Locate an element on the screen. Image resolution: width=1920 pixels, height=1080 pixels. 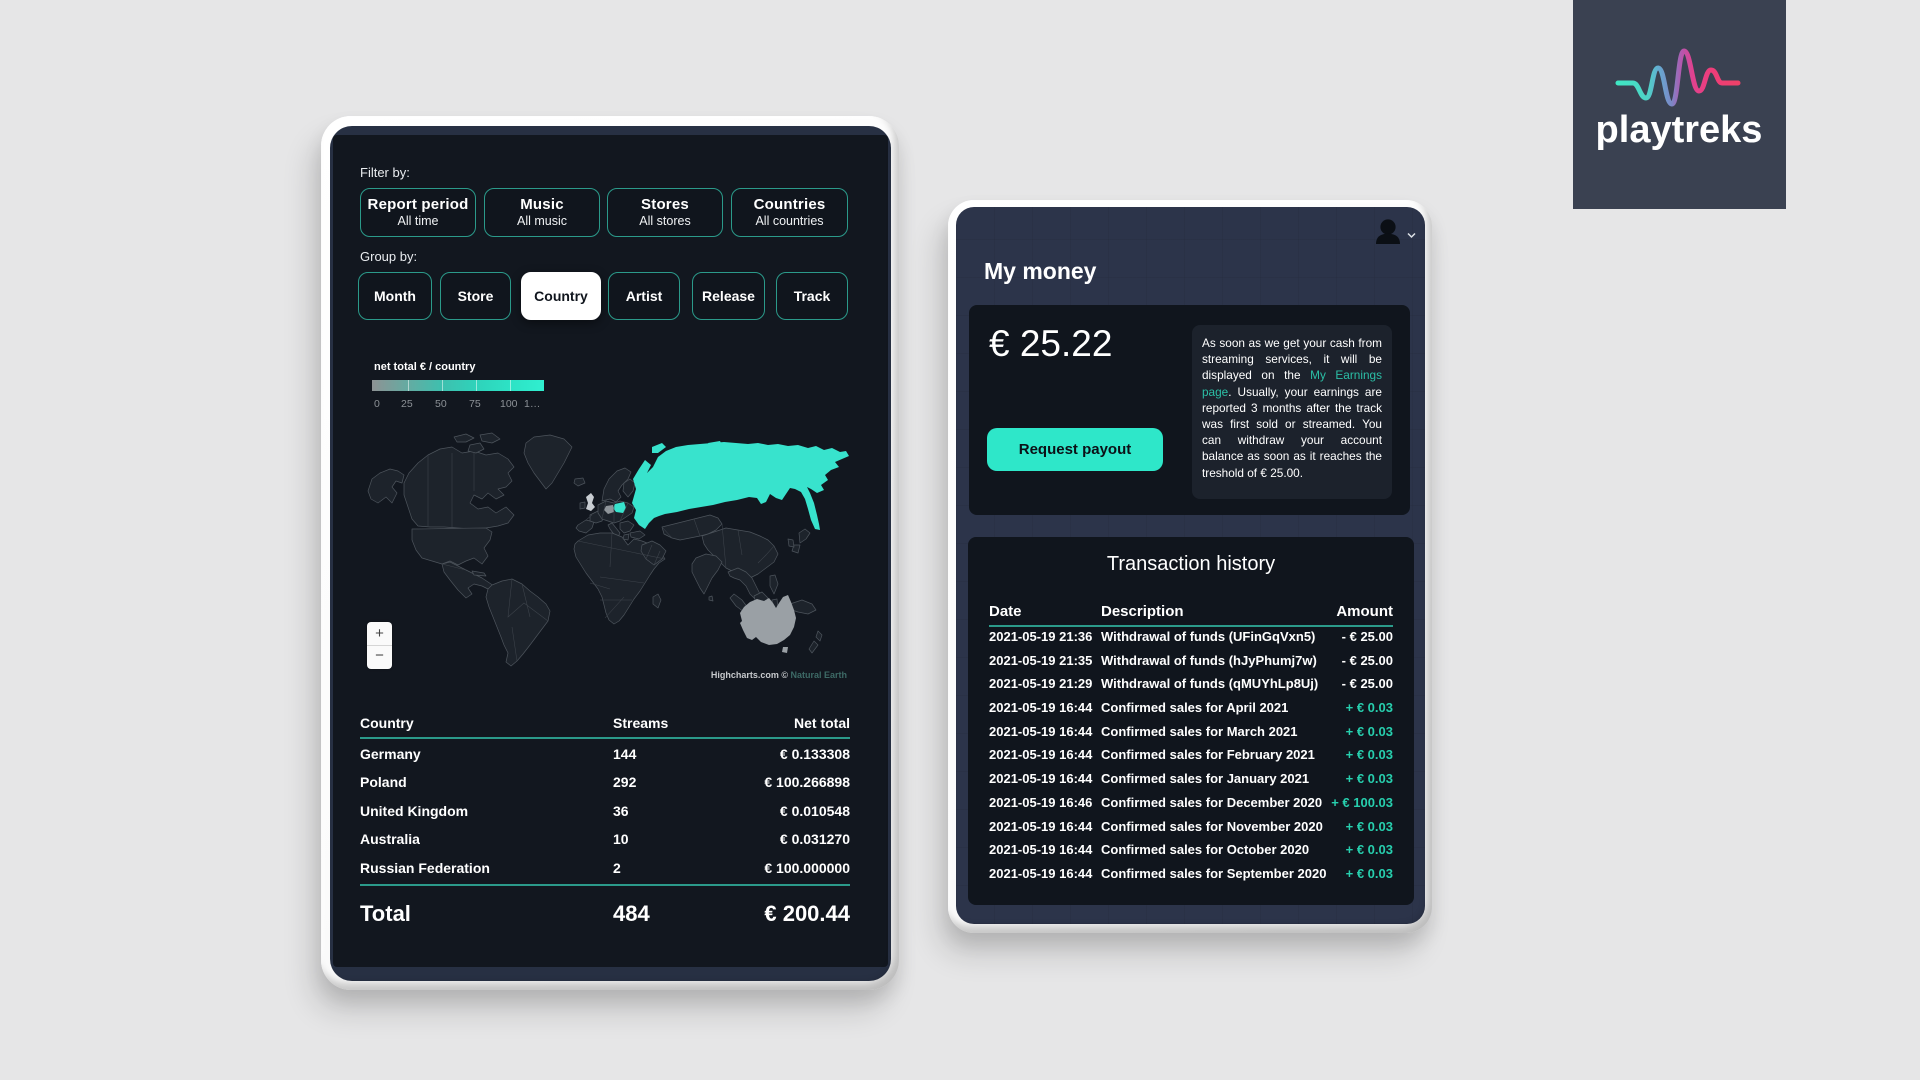
svg-text: playtreks is located at coordinates (1679, 130).